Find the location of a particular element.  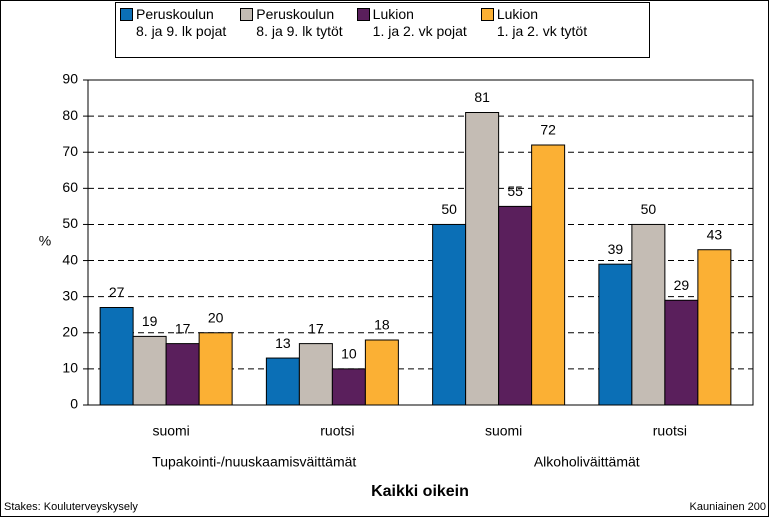

source: Stakes: Kouluterveyskysely is located at coordinates (71, 507).